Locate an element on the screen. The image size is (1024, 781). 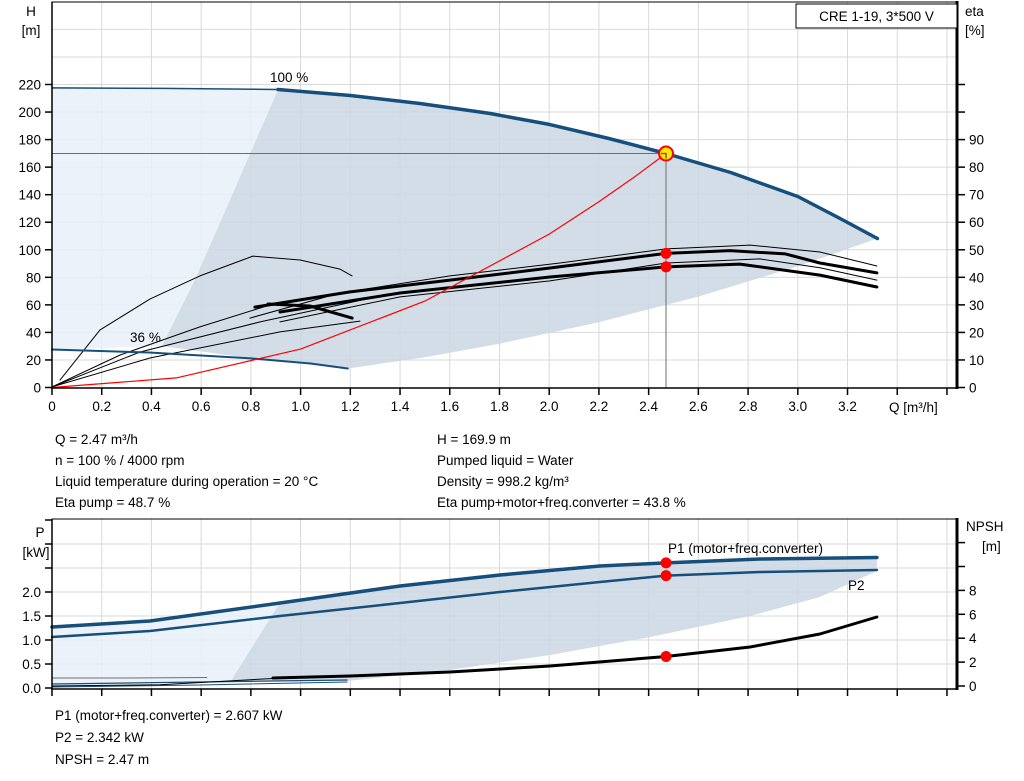
right-axis-tick-label: 2 is located at coordinates (973, 662).